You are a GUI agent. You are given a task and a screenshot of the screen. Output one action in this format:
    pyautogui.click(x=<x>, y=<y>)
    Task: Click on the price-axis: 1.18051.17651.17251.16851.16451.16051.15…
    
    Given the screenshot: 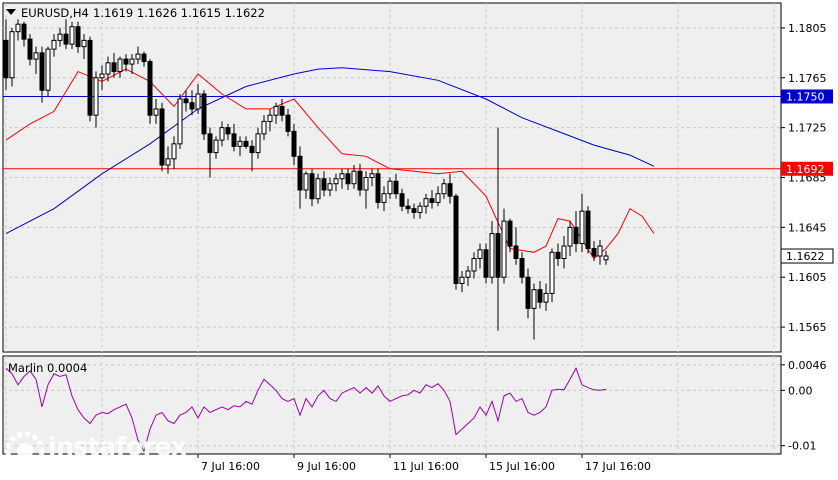 What is the action you would take?
    pyautogui.click(x=804, y=178)
    